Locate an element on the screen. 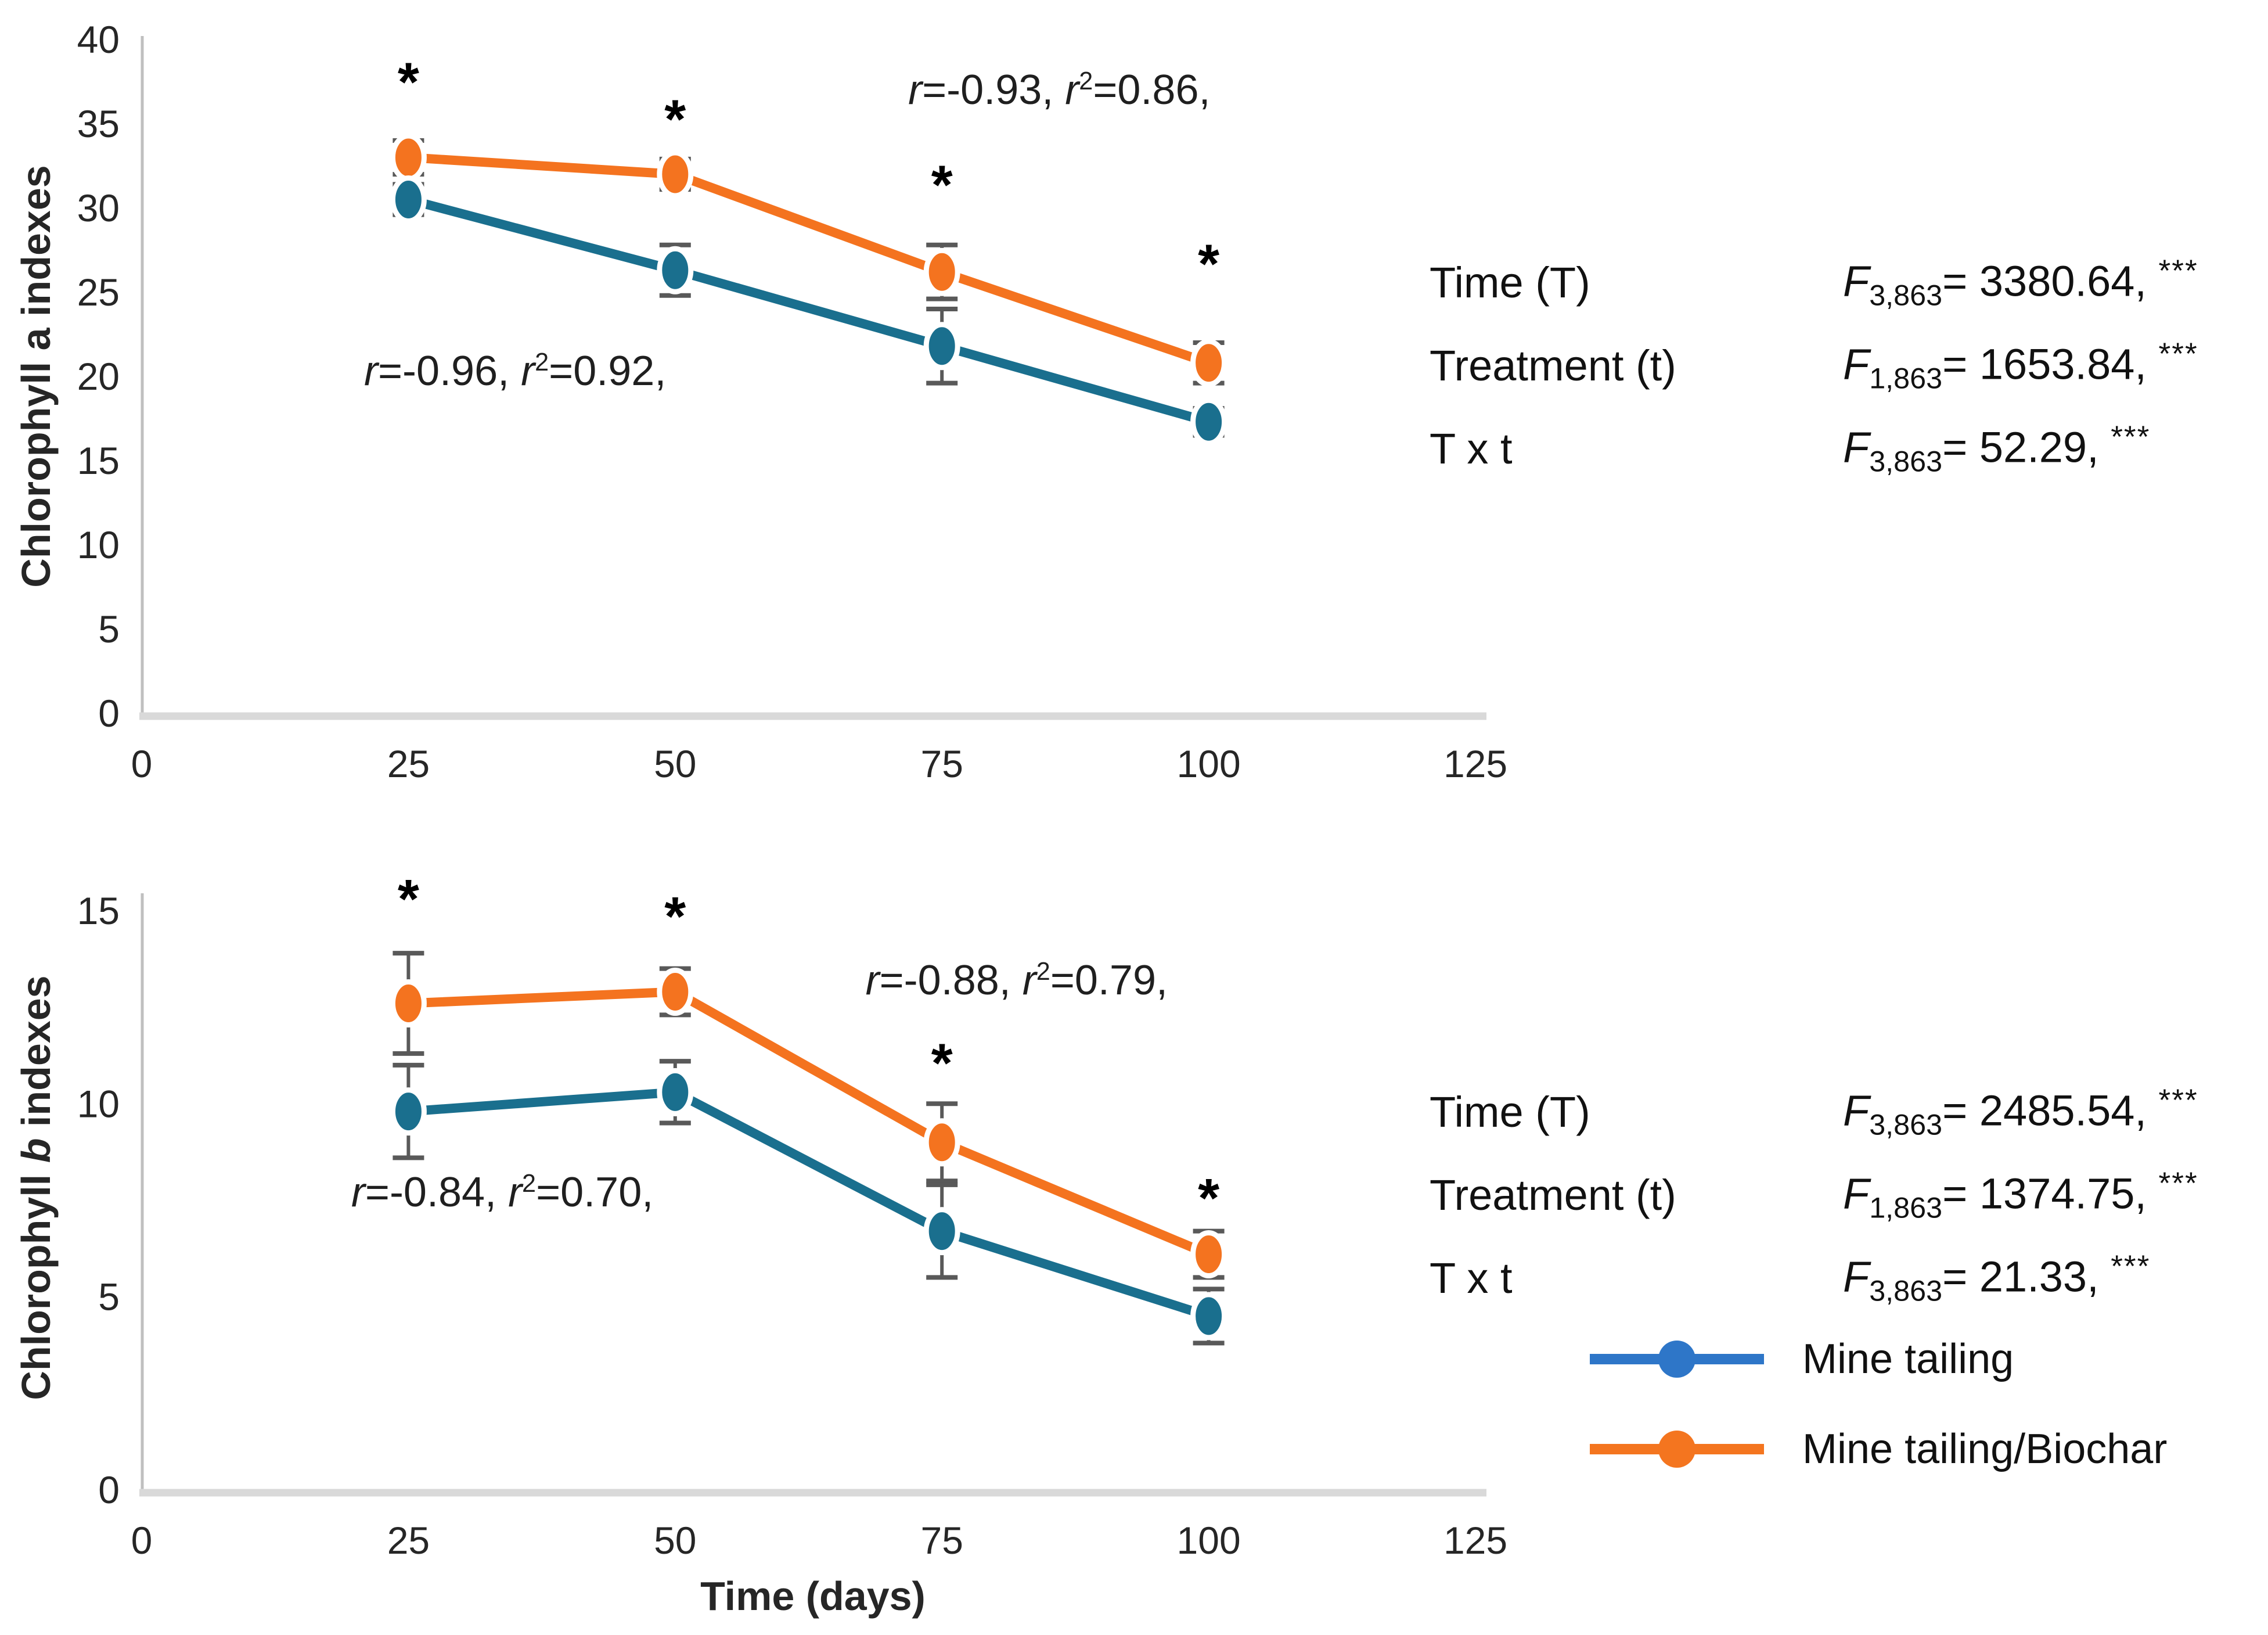 The image size is (2268, 1635). stats-row: Time (T) F3,863= 2485.54, *** is located at coordinates (1845, 1112).